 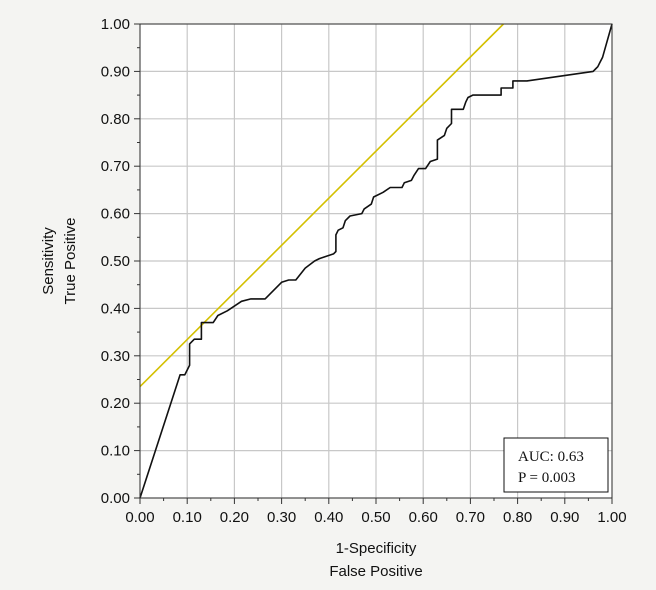 What do you see at coordinates (70, 261) in the screenshot?
I see `y-axis-subtitle: True Positive` at bounding box center [70, 261].